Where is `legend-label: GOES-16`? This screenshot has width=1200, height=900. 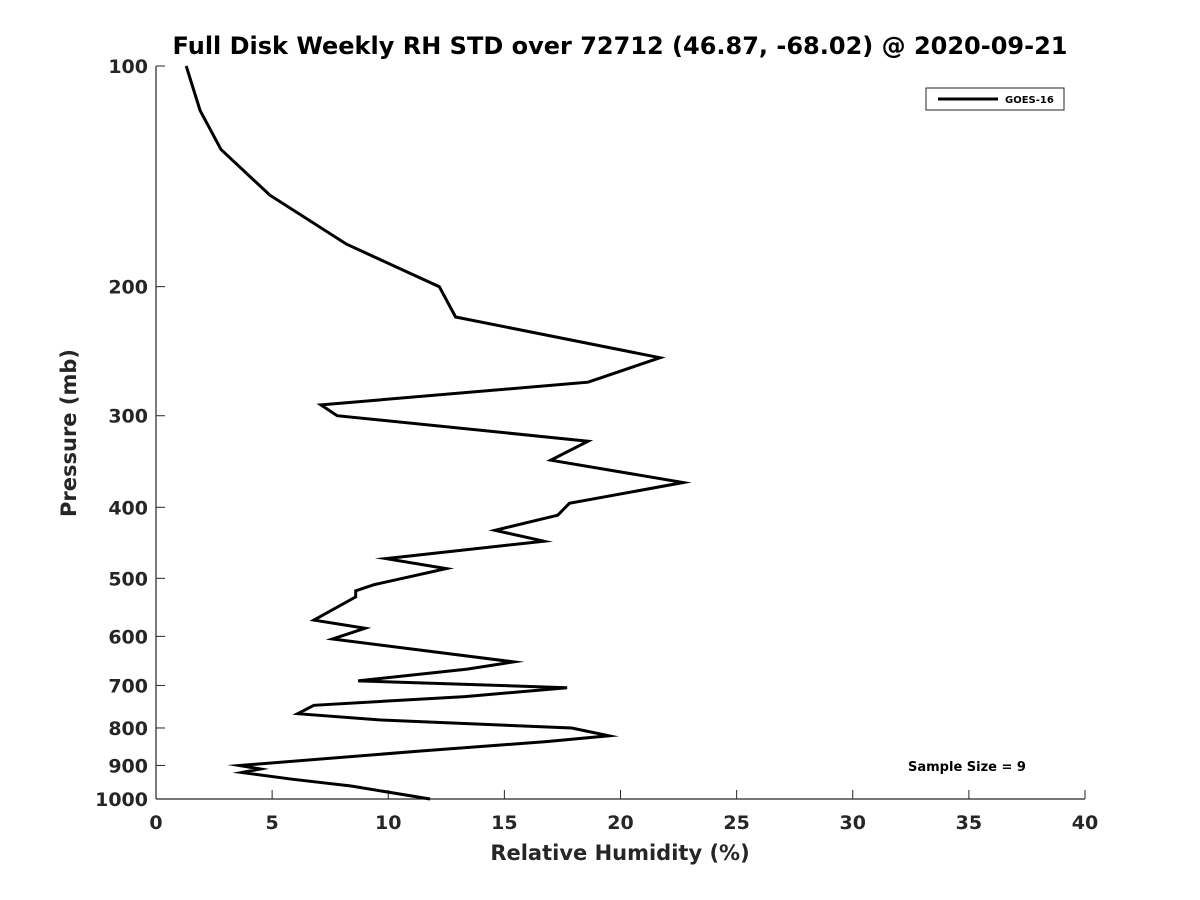 legend-label: GOES-16 is located at coordinates (1029, 100).